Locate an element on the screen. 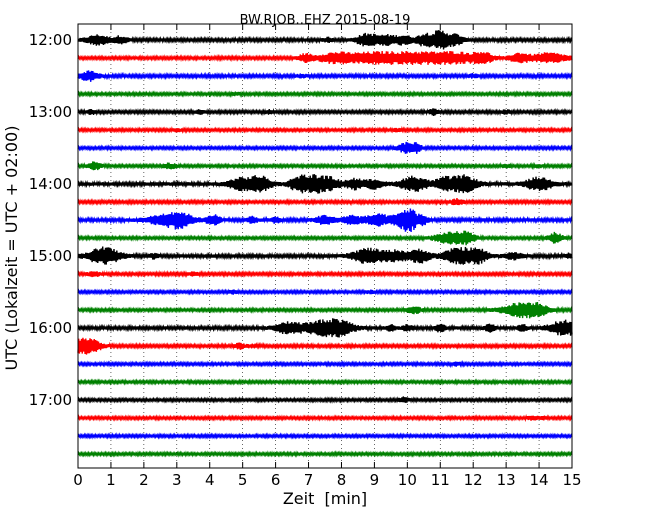  x-tick-label: 8 is located at coordinates (342, 480).